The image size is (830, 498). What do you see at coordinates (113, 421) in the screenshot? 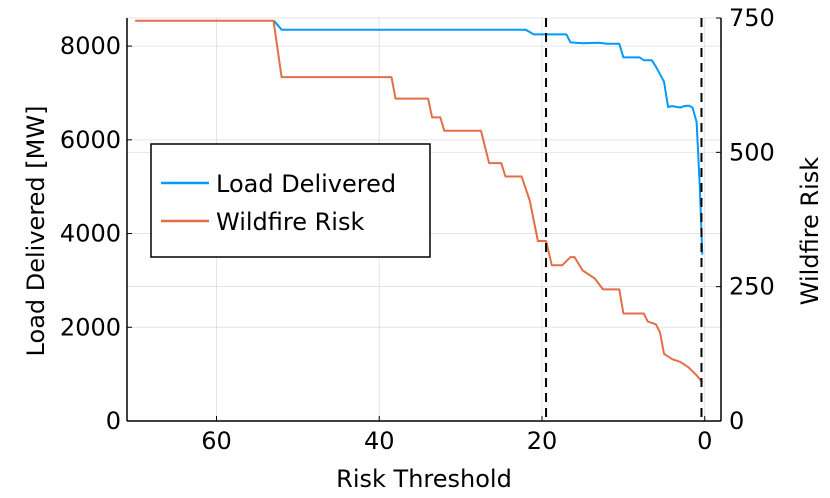
I see `y-left-tick-label: 0` at bounding box center [113, 421].